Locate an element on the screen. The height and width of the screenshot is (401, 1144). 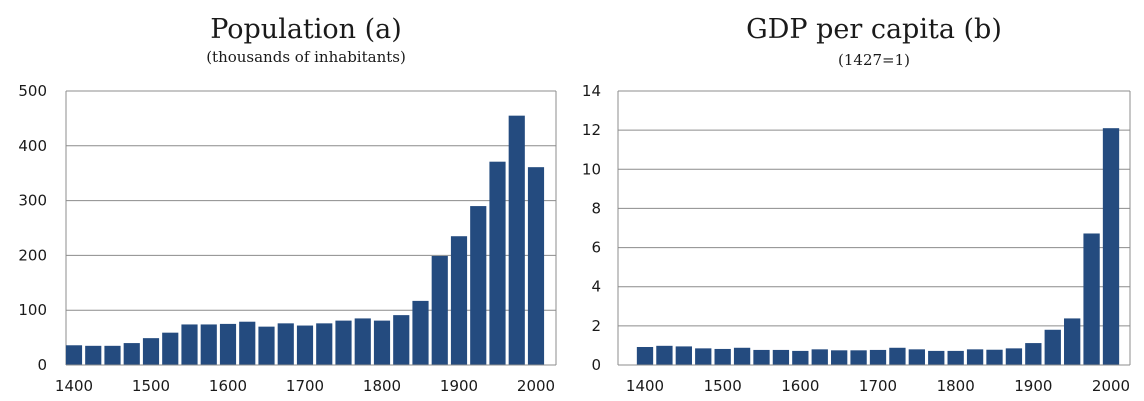
chart-subtitle: (1427=1) is located at coordinates (874, 60).